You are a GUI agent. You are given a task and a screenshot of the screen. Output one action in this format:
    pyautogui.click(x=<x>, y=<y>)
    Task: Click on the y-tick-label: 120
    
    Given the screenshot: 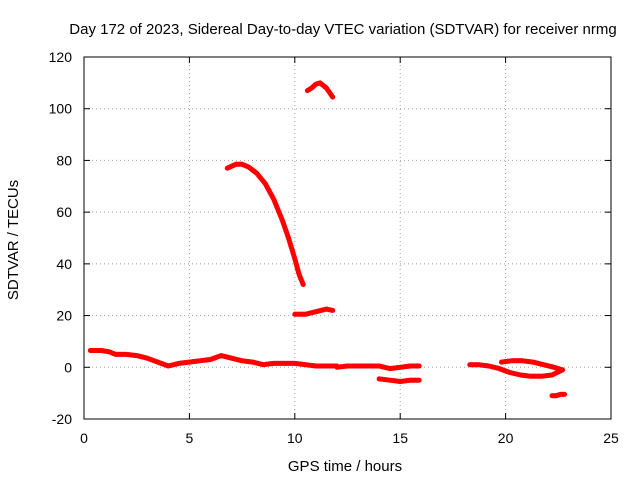 What is the action you would take?
    pyautogui.click(x=61, y=57)
    